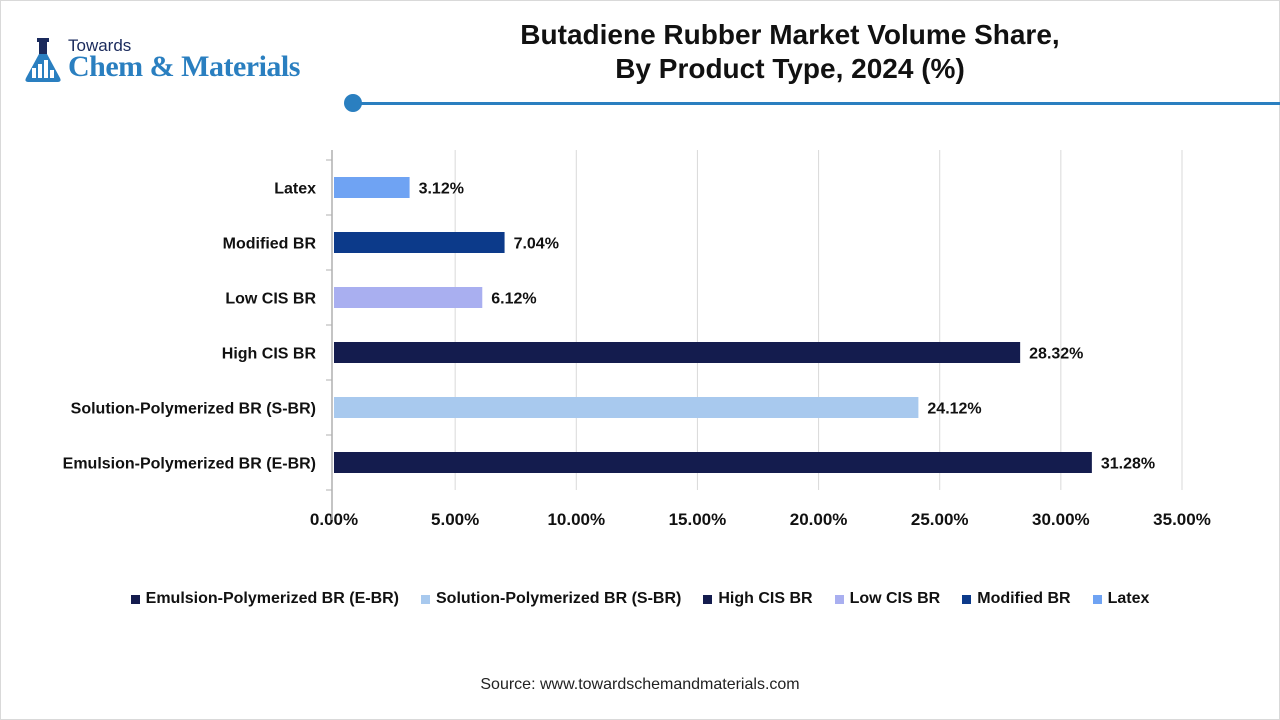 The height and width of the screenshot is (720, 1280). I want to click on source-text: Source: www.towardschemandmaterials.com, so click(640, 684).